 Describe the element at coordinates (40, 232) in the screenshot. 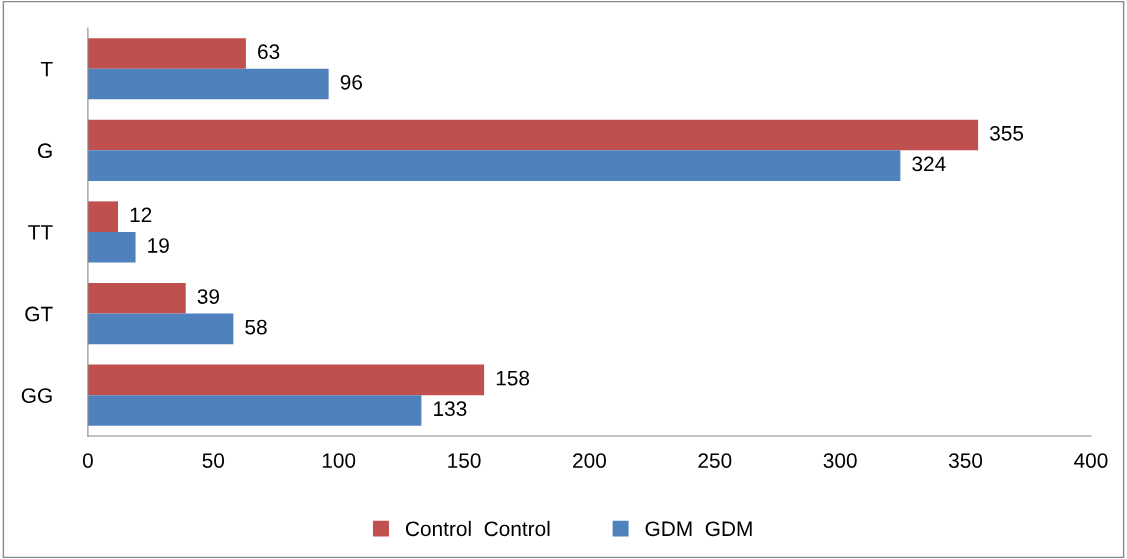

I see `y-tick-label: TT` at that location.